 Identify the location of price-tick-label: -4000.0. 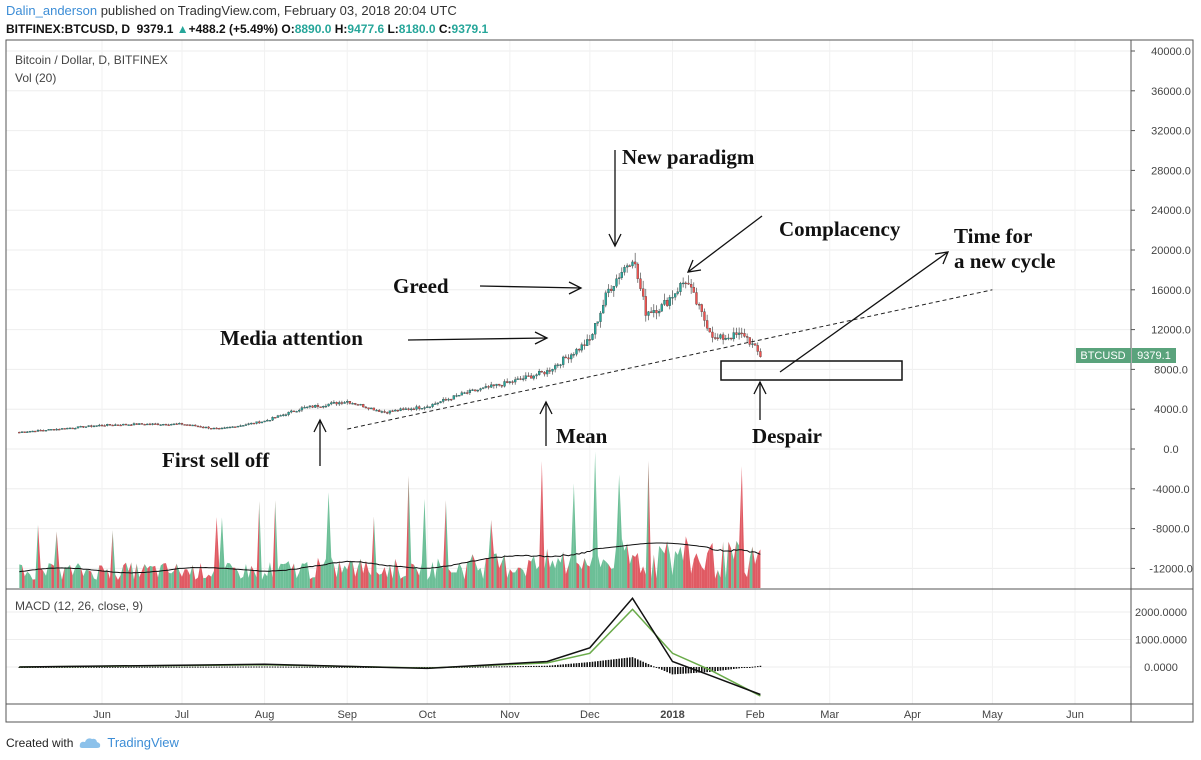
(1170, 490).